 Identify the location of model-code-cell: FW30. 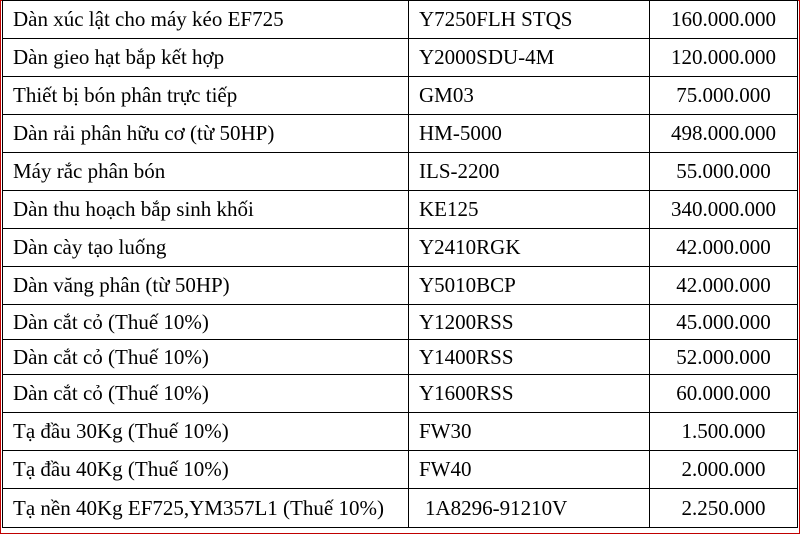
(529, 431).